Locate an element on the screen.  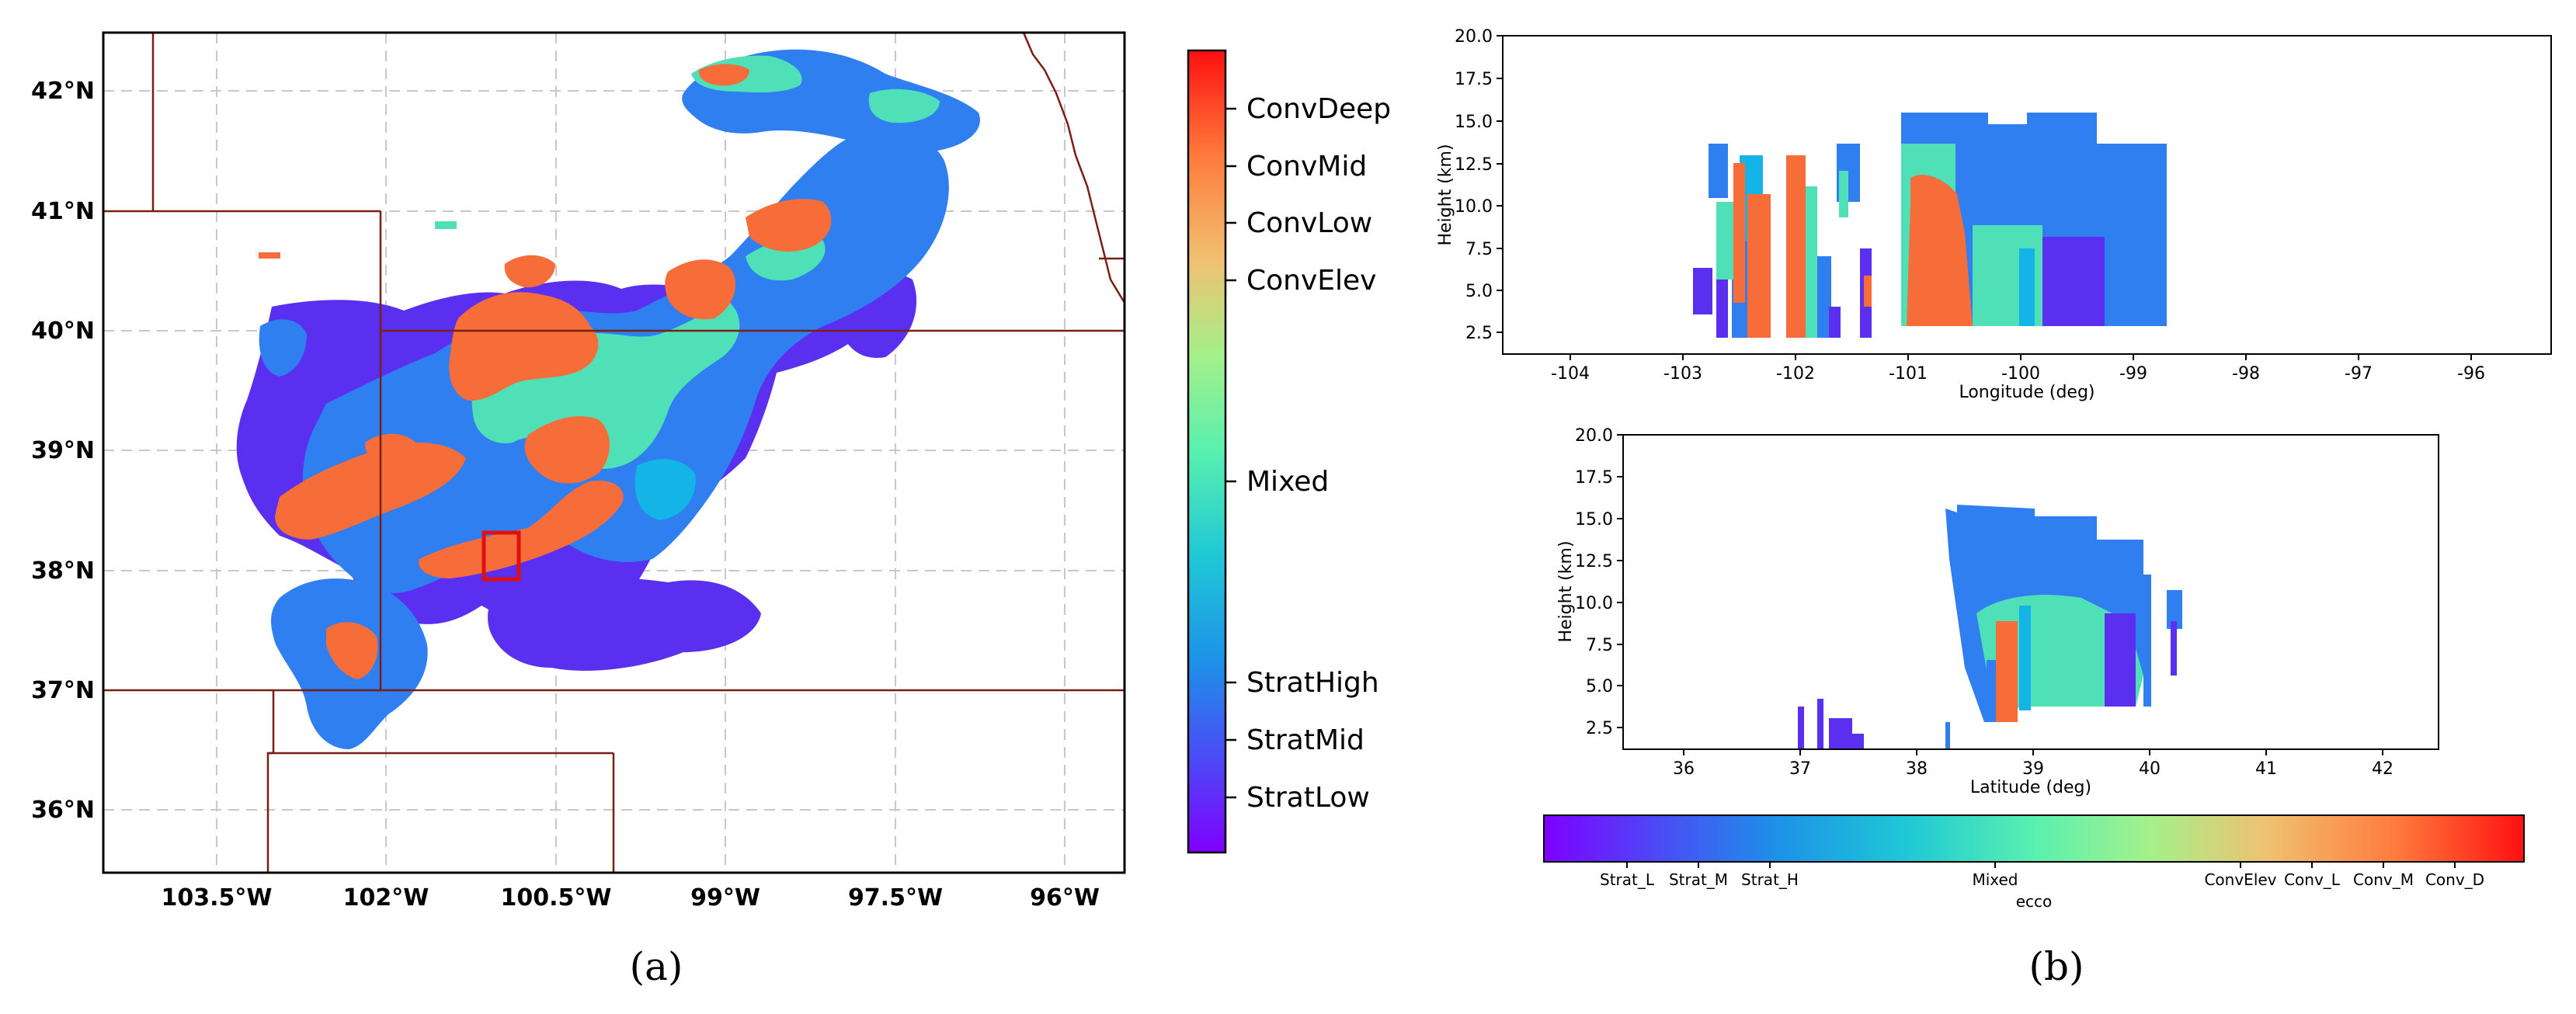
lat-label-41: 41°N is located at coordinates (63, 211).